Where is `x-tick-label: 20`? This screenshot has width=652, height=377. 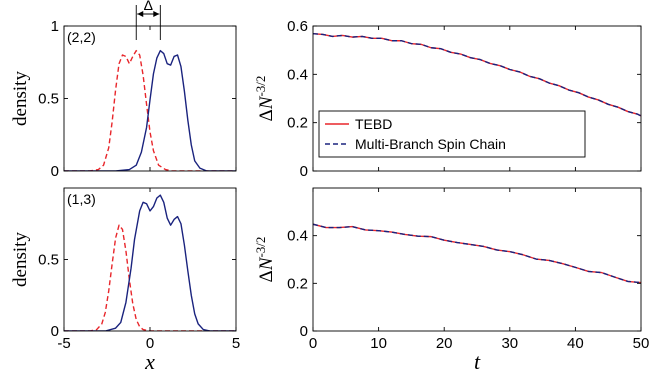
x-tick-label: 20 is located at coordinates (444, 343).